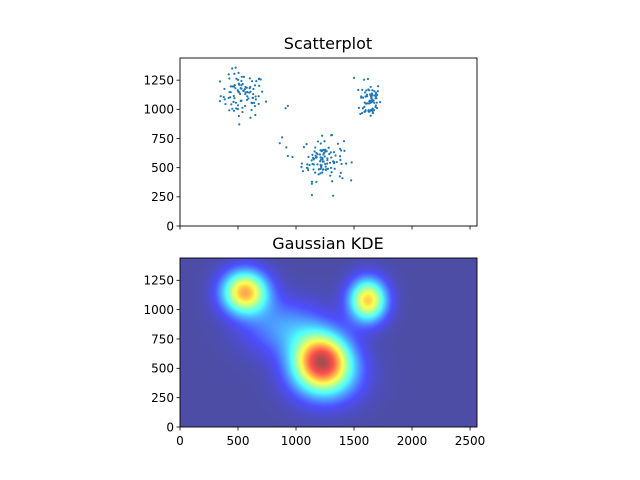  What do you see at coordinates (180, 441) in the screenshot?
I see `kde-x-tick-label: 0` at bounding box center [180, 441].